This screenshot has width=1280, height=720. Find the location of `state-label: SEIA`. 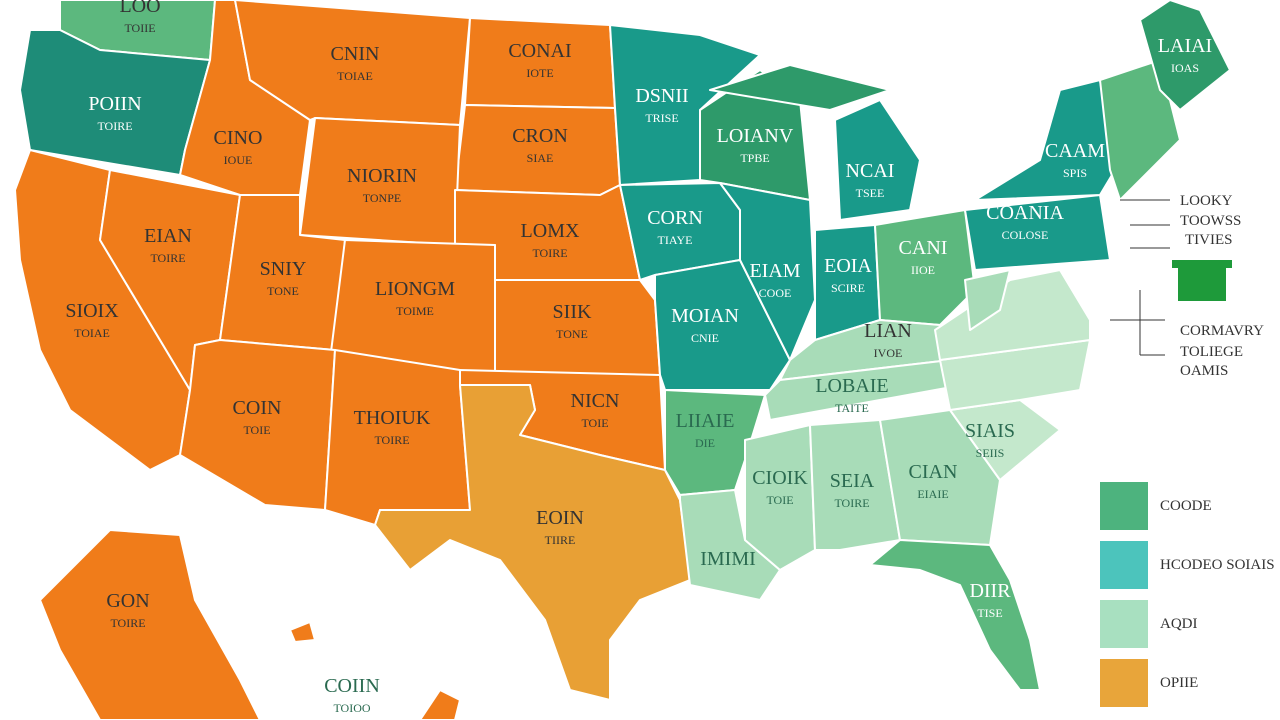

state-label: SEIA is located at coordinates (852, 481).